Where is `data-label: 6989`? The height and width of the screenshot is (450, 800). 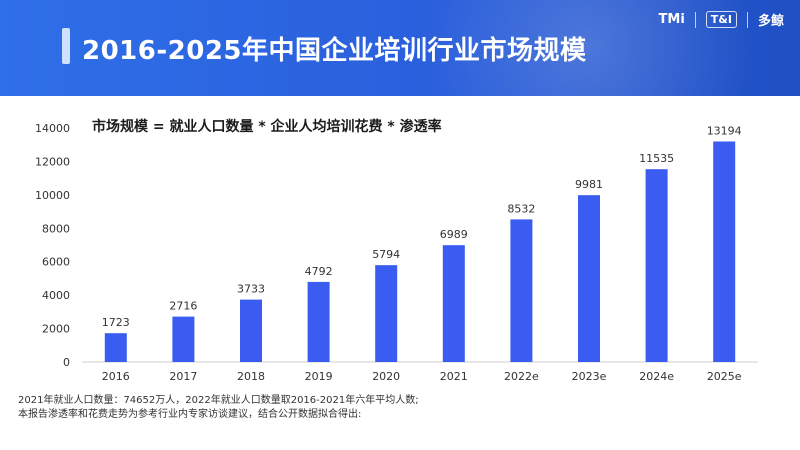
data-label: 6989 is located at coordinates (454, 234).